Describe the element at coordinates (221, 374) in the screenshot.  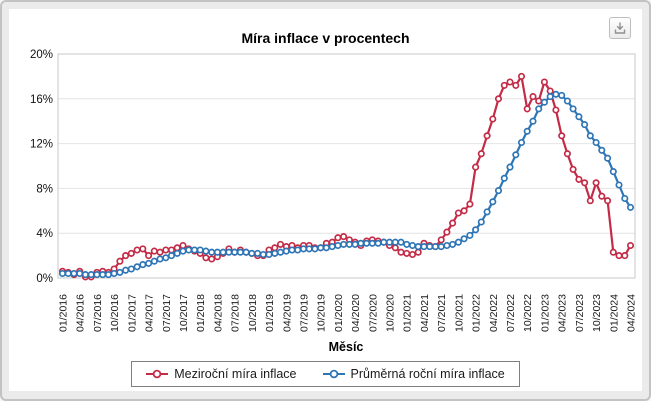
I see `legend-item-mezirocni: Meziroční míra inflace` at that location.